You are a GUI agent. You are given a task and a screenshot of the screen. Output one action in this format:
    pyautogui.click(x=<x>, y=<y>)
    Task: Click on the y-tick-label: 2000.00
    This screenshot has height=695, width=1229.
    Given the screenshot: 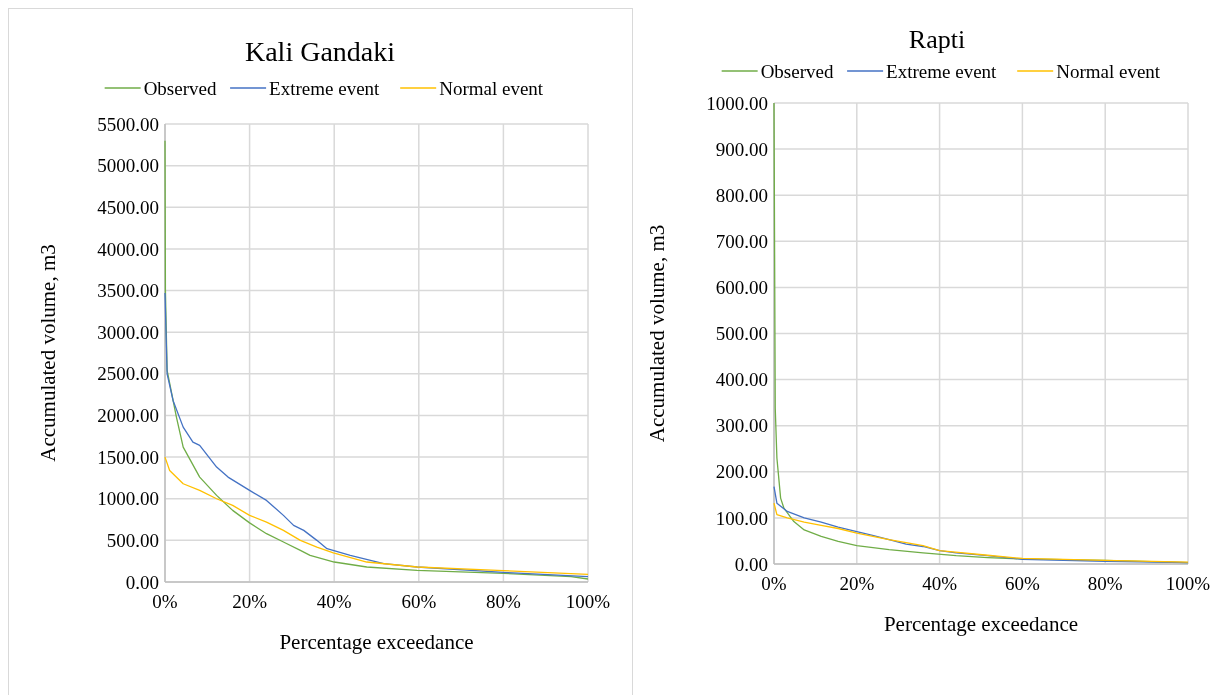 What is the action you would take?
    pyautogui.click(x=128, y=416)
    